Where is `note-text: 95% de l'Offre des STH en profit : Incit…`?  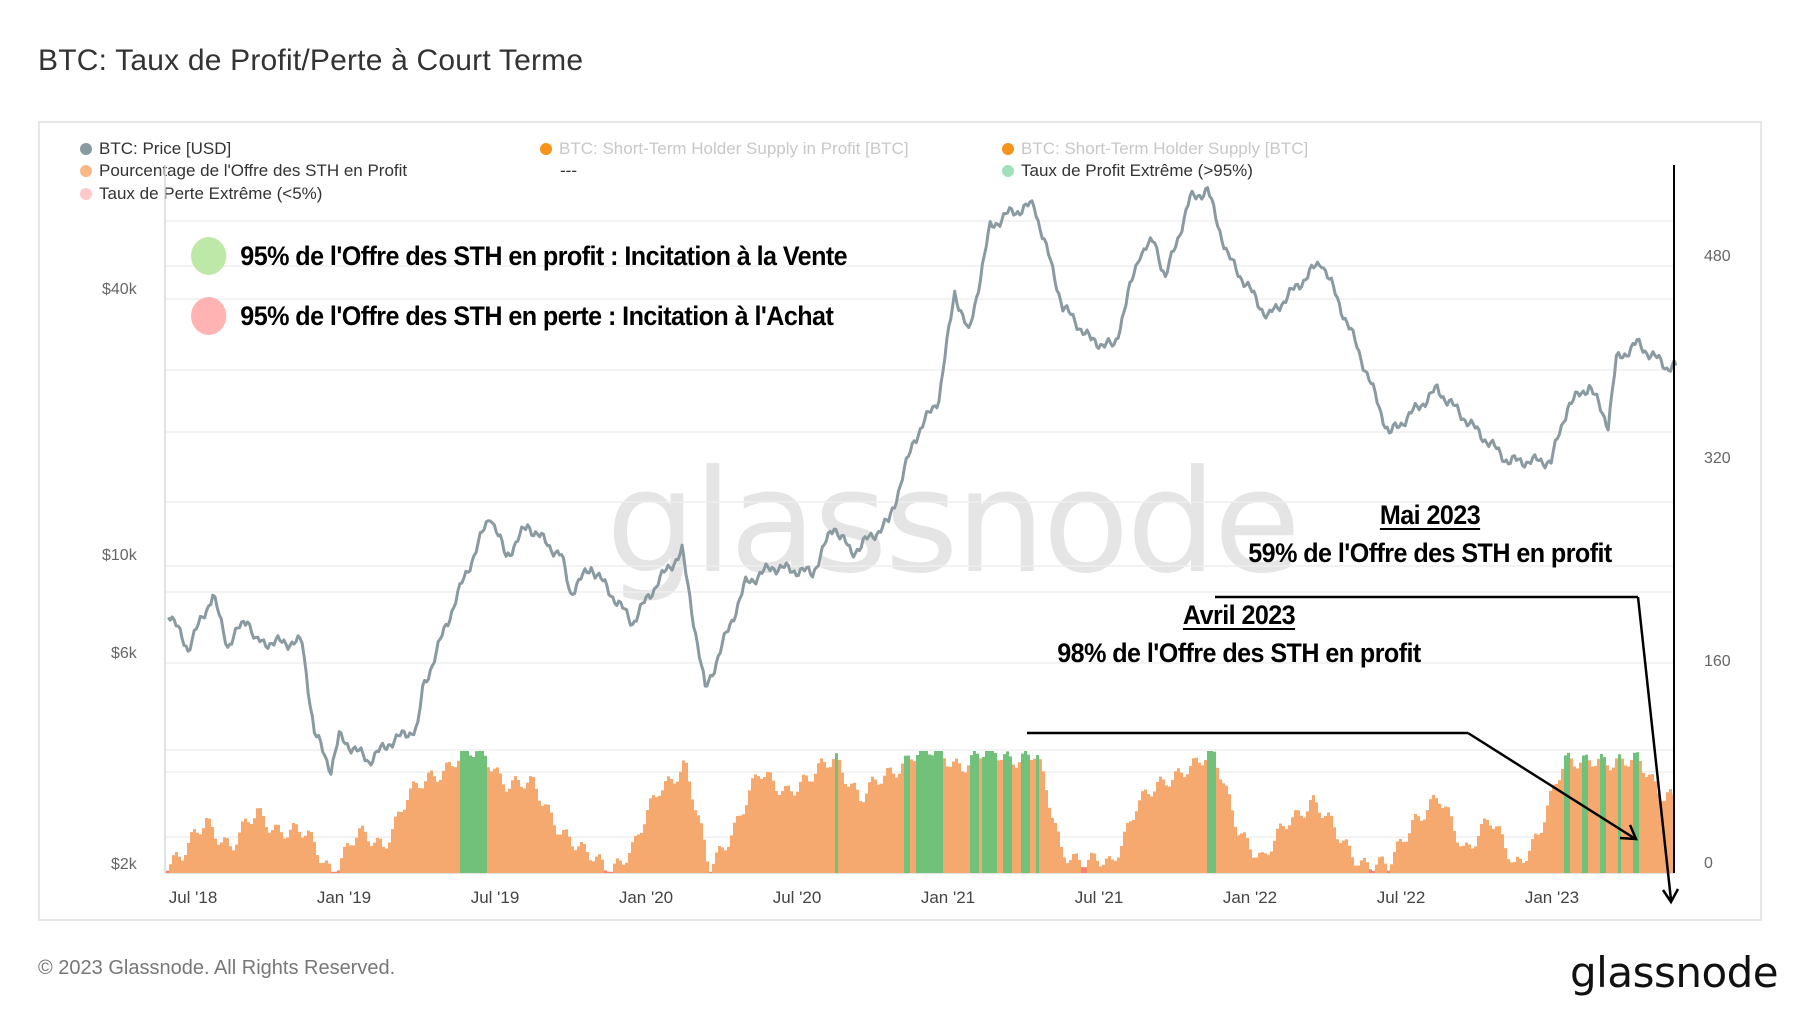
note-text: 95% de l'Offre des STH en profit : Incit… is located at coordinates (544, 255).